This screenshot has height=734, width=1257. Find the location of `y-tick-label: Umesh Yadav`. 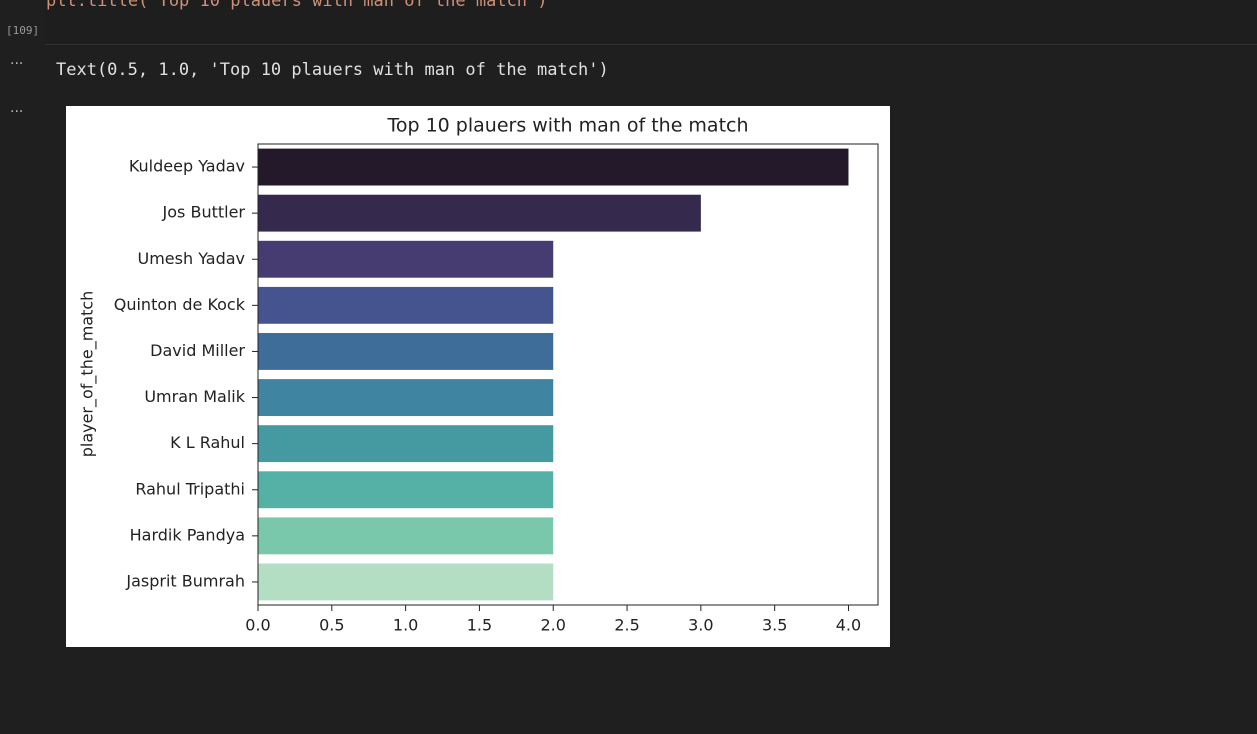

y-tick-label: Umesh Yadav is located at coordinates (191, 258).